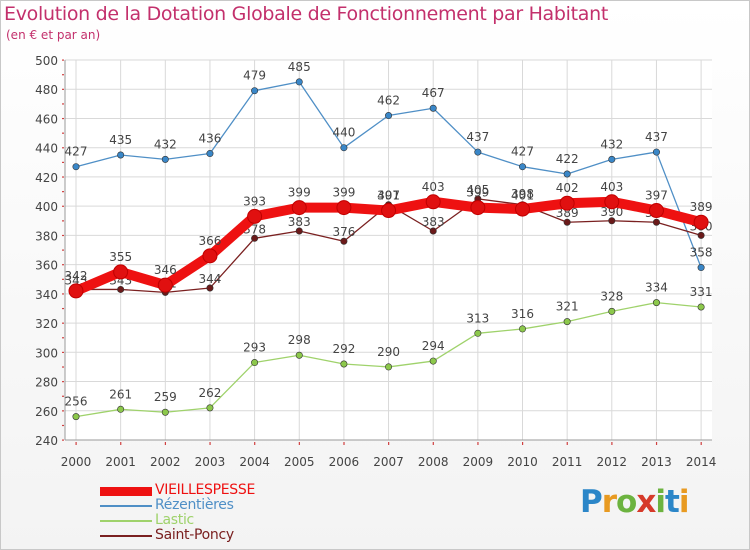 The width and height of the screenshot is (750, 550). Describe the element at coordinates (254, 76) in the screenshot. I see `data-label-rezentieres: 479` at that location.